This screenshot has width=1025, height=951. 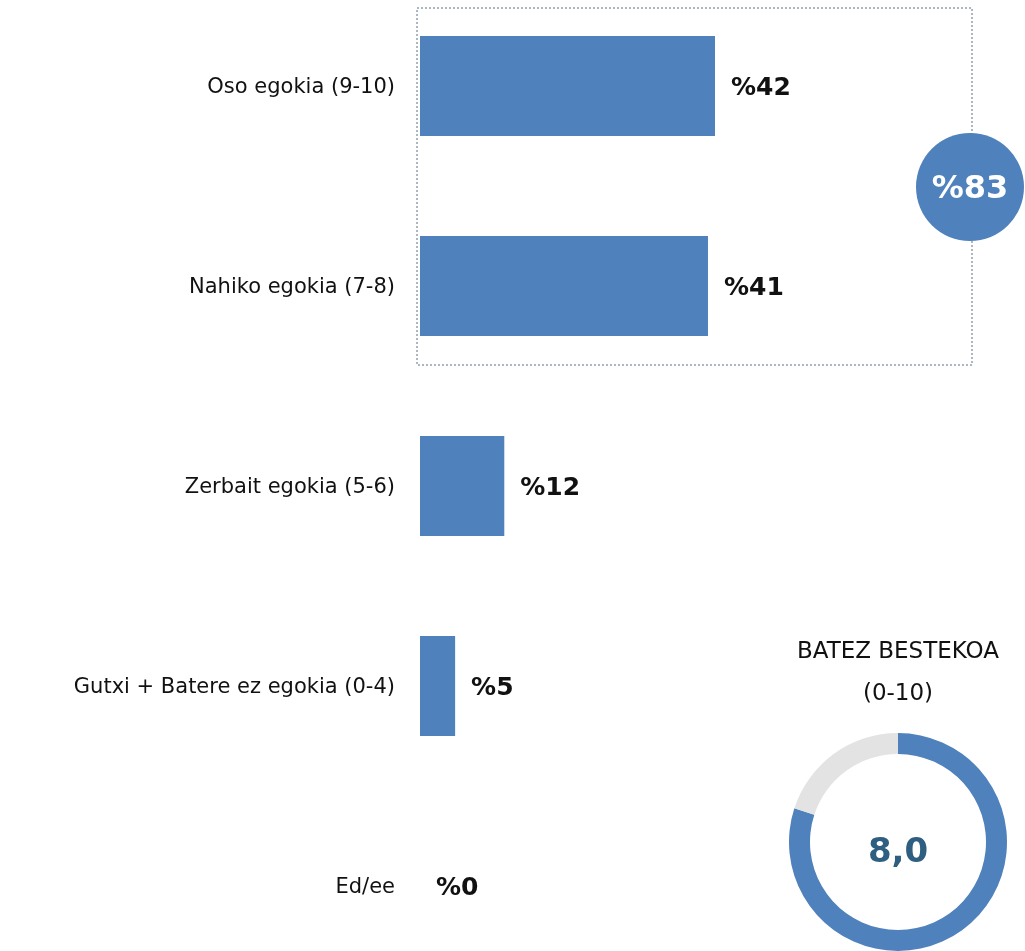 What do you see at coordinates (970, 187) in the screenshot?
I see `text: %83` at bounding box center [970, 187].